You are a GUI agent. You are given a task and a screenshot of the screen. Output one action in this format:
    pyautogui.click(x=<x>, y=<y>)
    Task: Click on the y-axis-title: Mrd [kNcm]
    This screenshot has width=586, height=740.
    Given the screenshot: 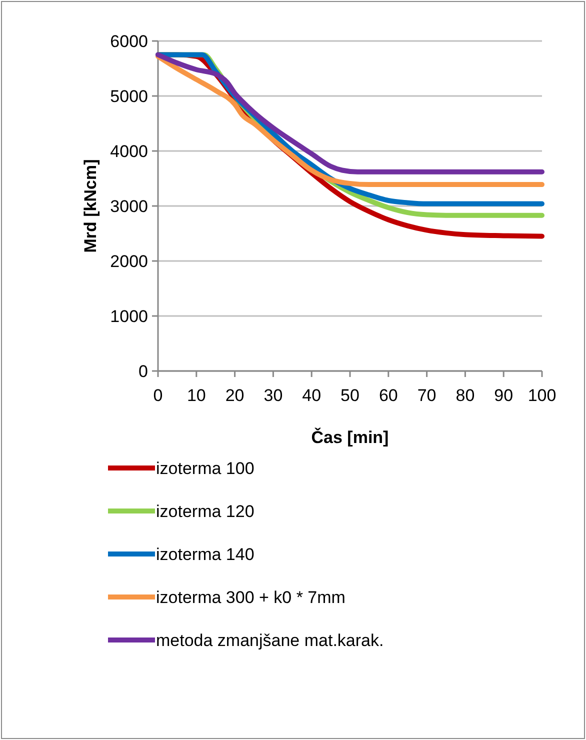 What is the action you would take?
    pyautogui.click(x=90, y=206)
    